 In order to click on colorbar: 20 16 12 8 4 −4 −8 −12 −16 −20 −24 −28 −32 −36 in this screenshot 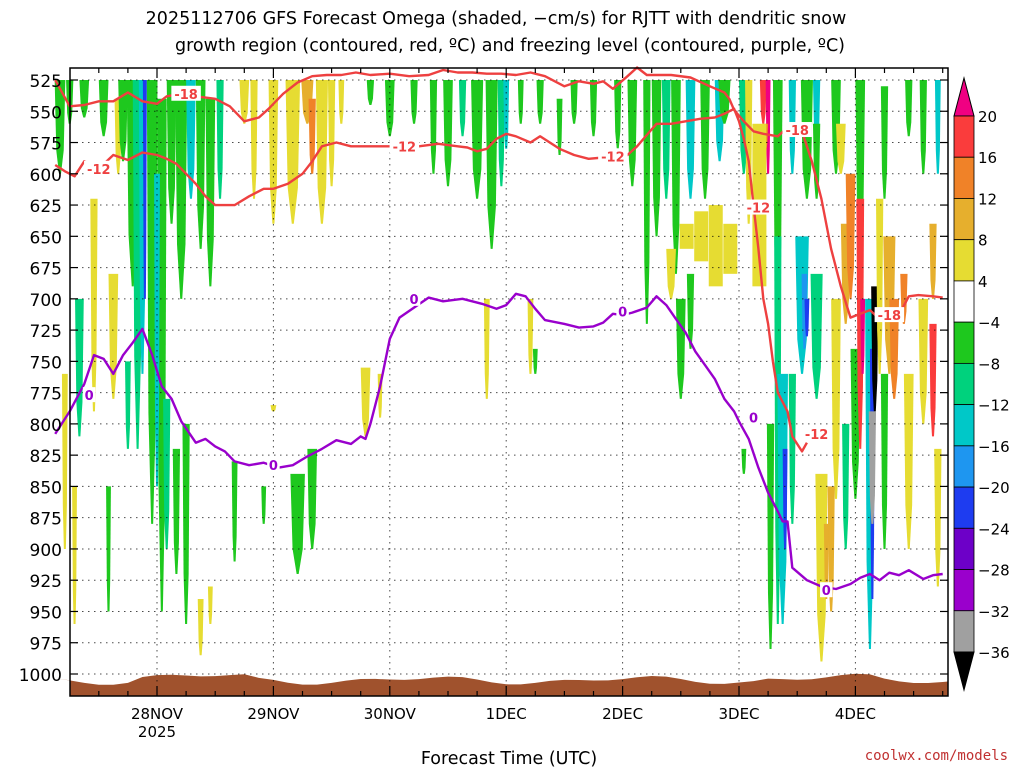, I will do `click(981, 384)`.